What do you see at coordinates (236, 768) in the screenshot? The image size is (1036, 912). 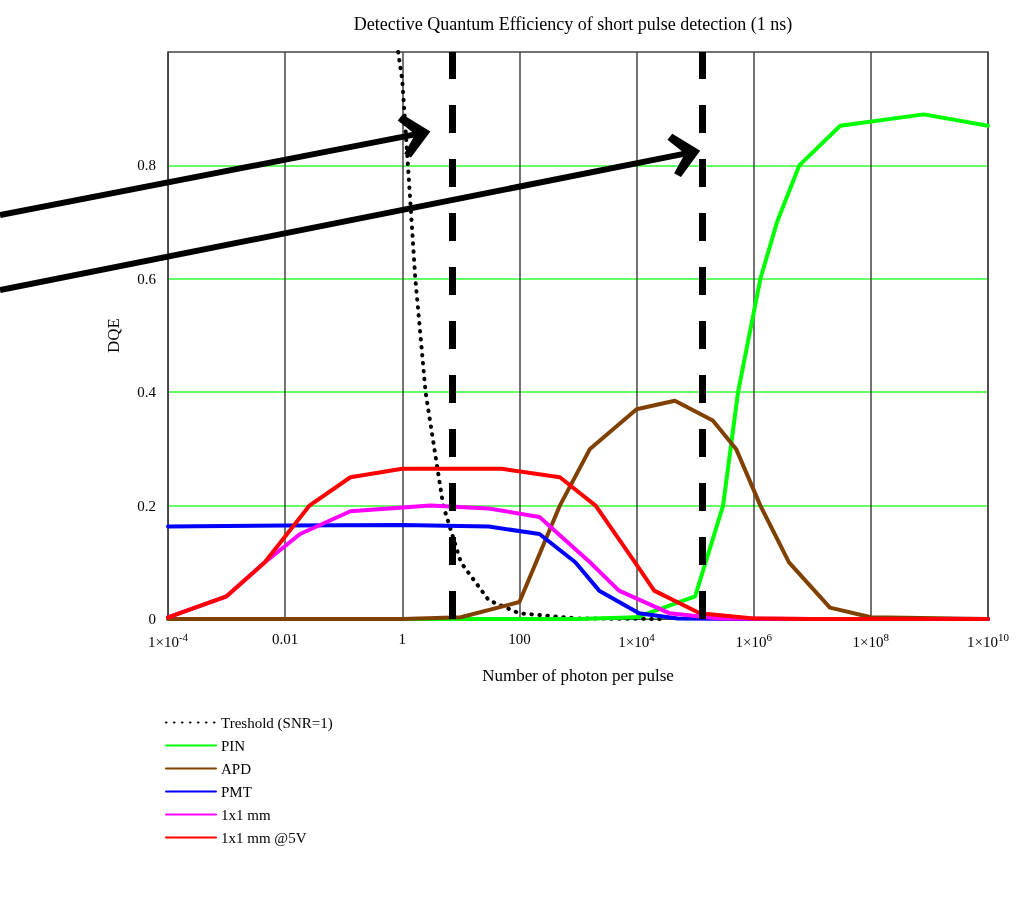 I see `legend-label: APD` at bounding box center [236, 768].